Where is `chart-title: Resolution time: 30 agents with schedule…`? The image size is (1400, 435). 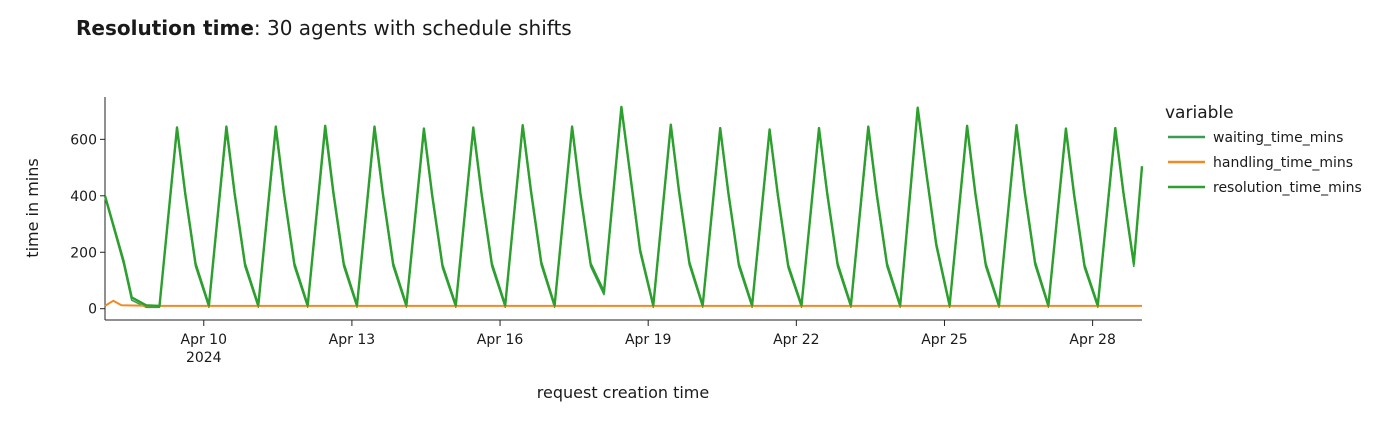 chart-title: Resolution time: 30 agents with schedule… is located at coordinates (324, 28).